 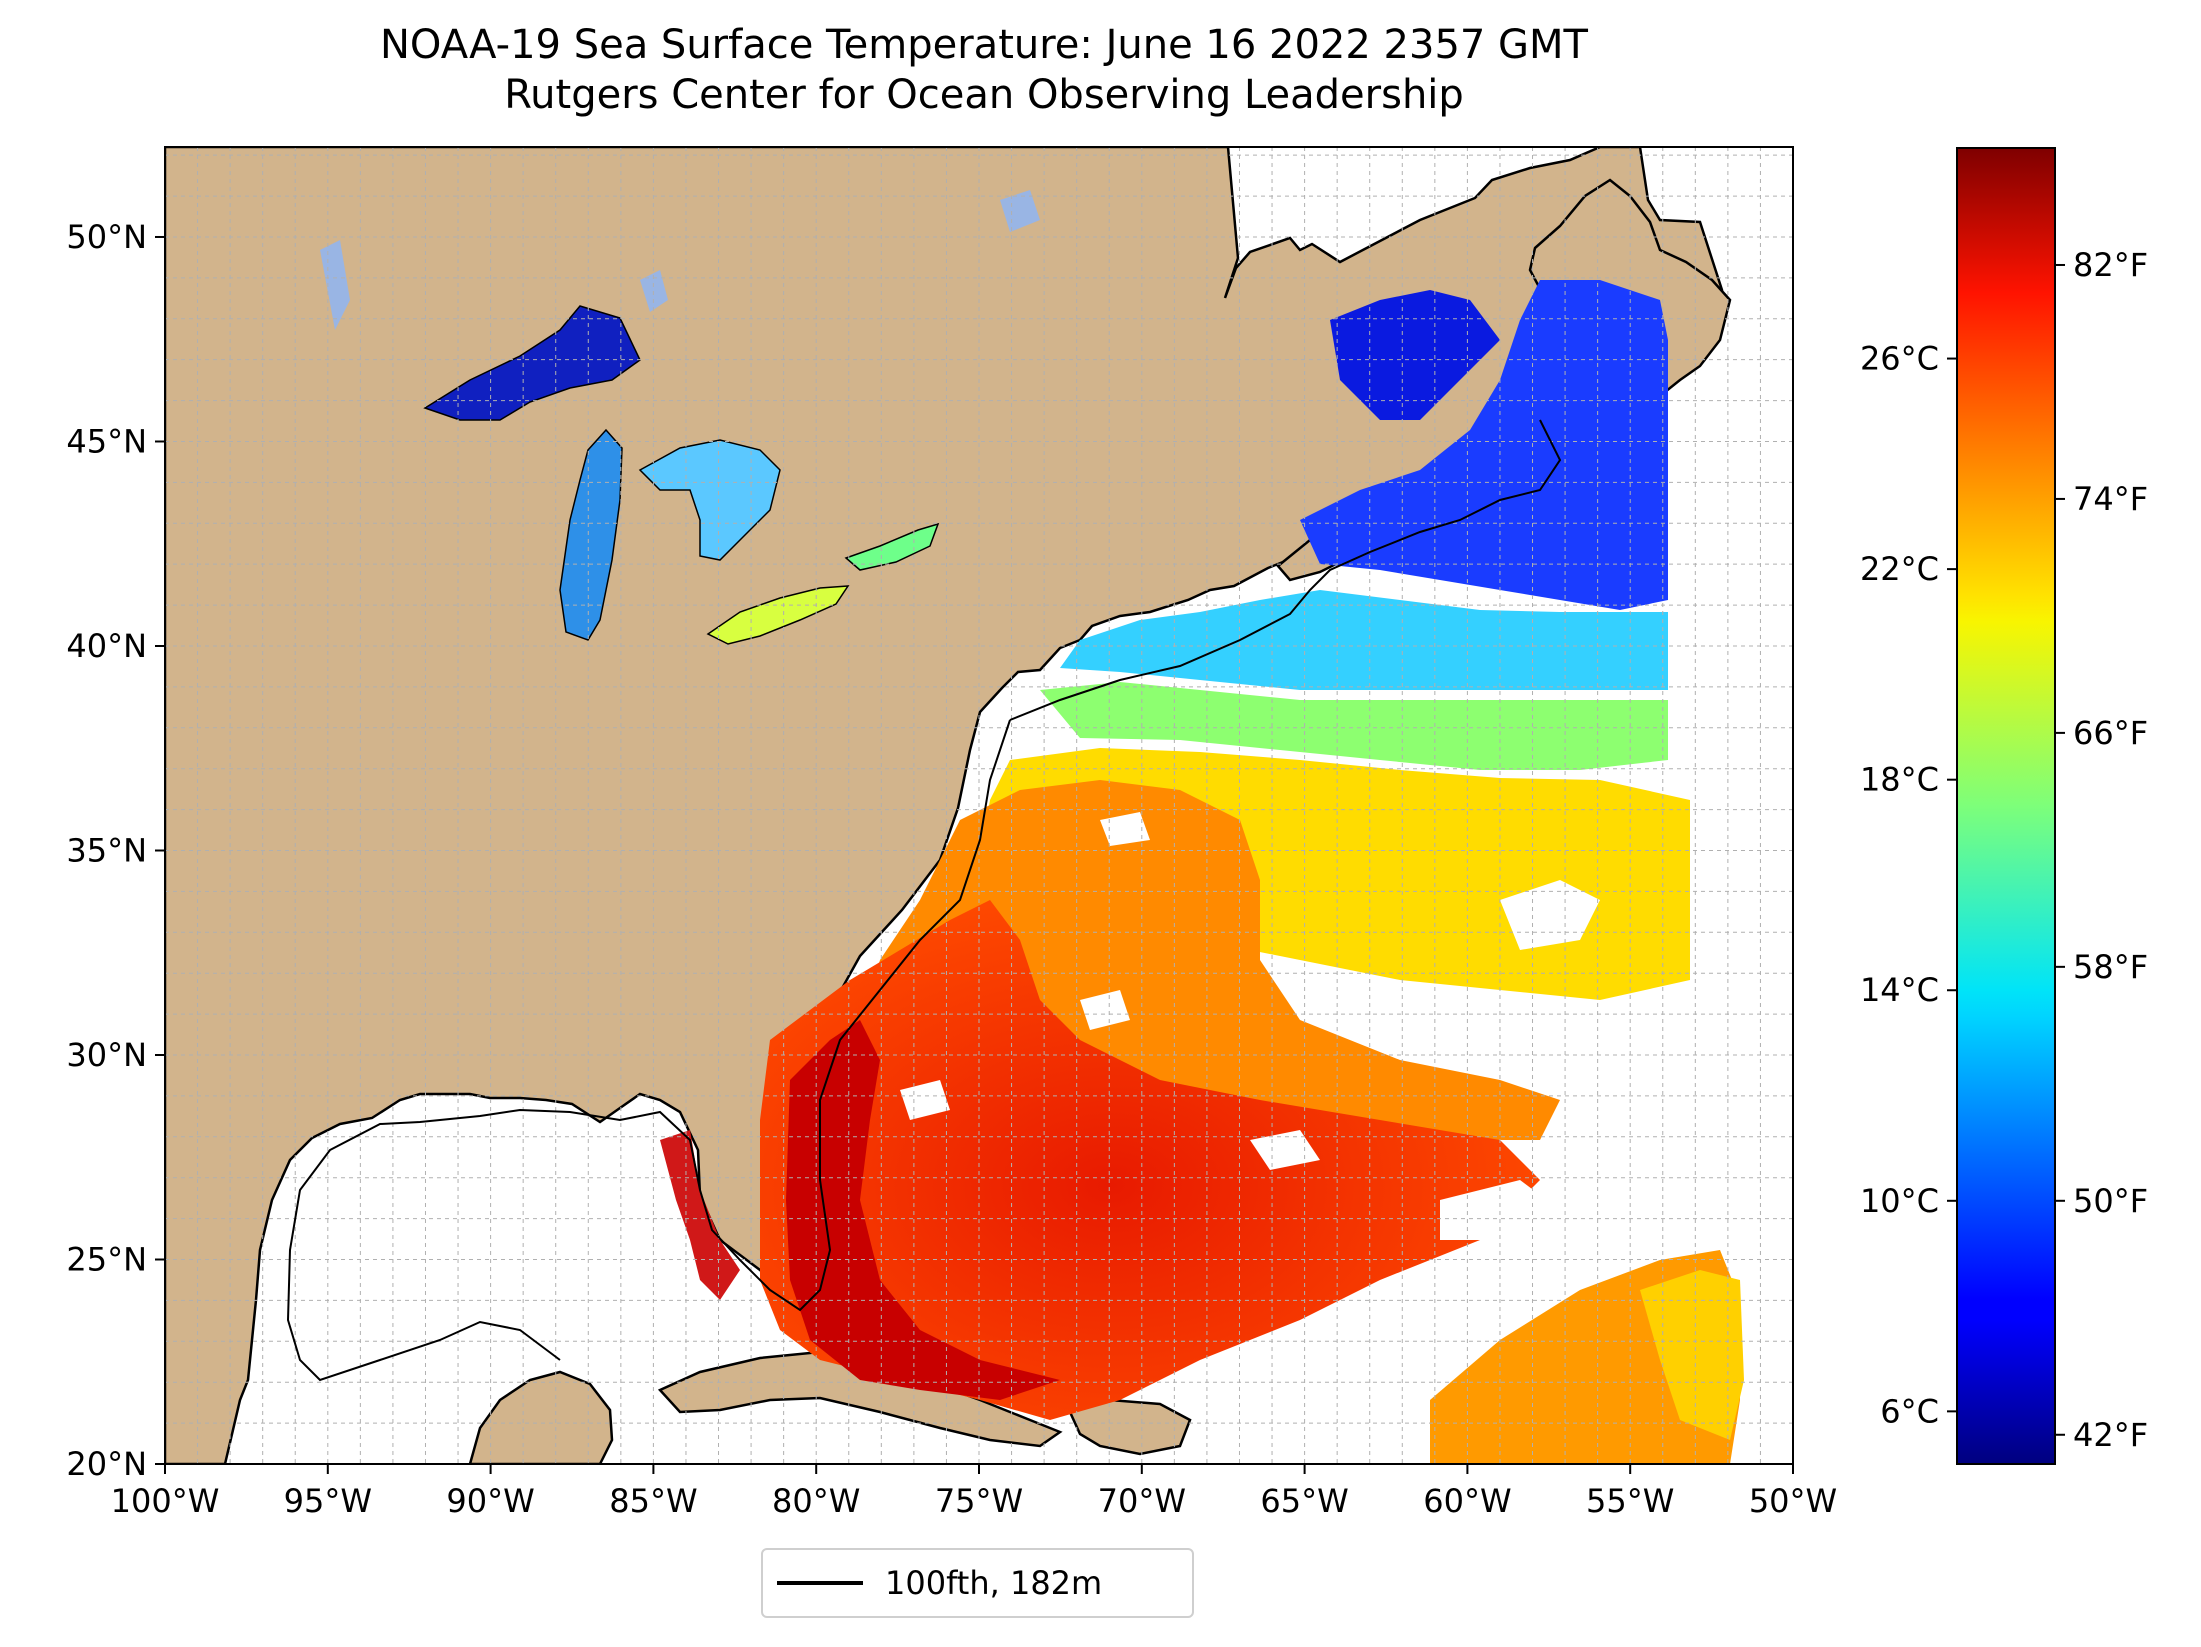 I want to click on lon-tick-label: 70°W, so click(x=1142, y=1501).